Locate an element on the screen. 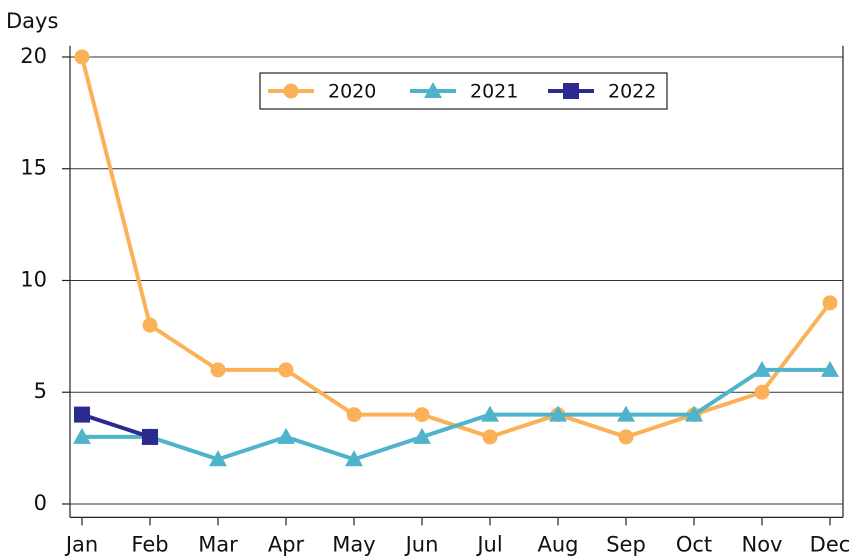 The width and height of the screenshot is (857, 558). y-tick-label: 0 is located at coordinates (40, 503).